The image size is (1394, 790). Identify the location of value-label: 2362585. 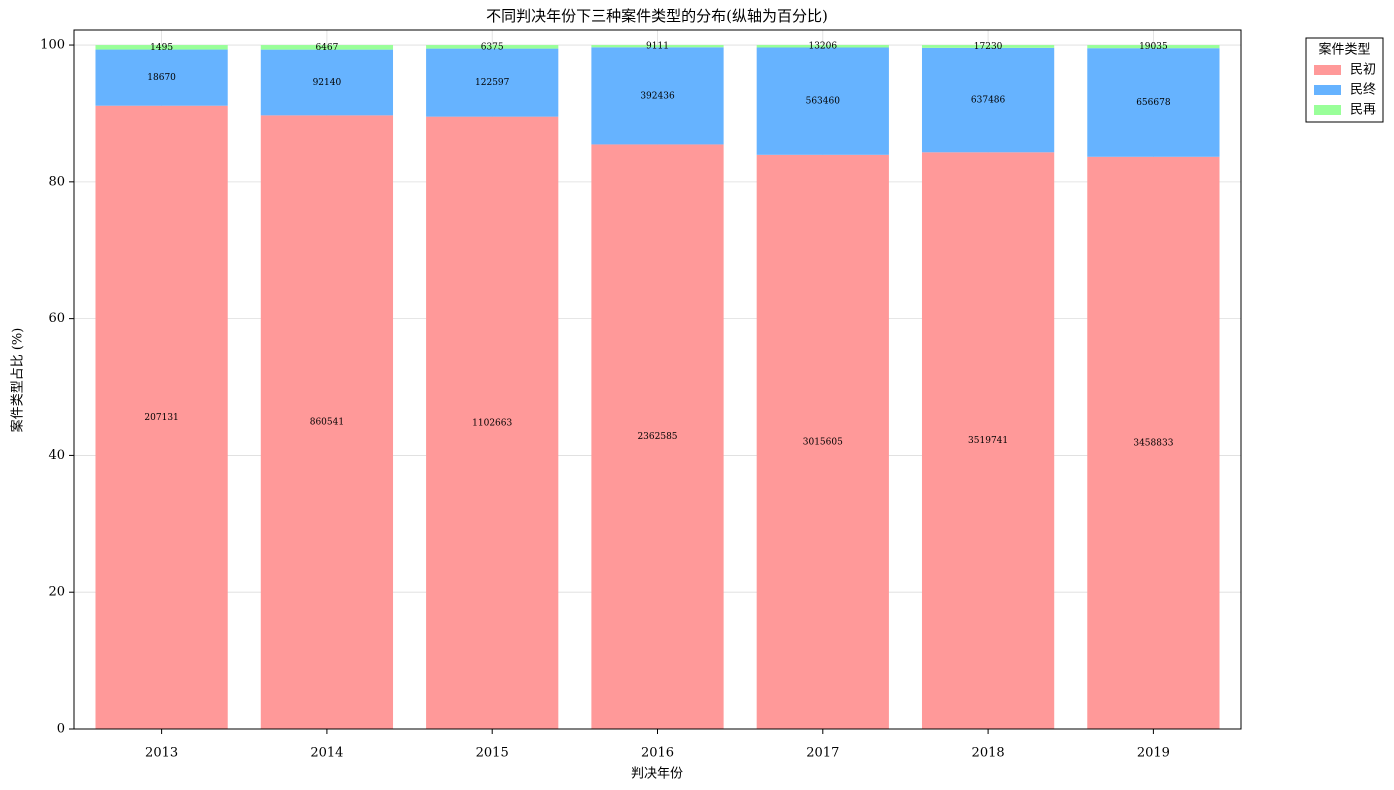
(657, 437).